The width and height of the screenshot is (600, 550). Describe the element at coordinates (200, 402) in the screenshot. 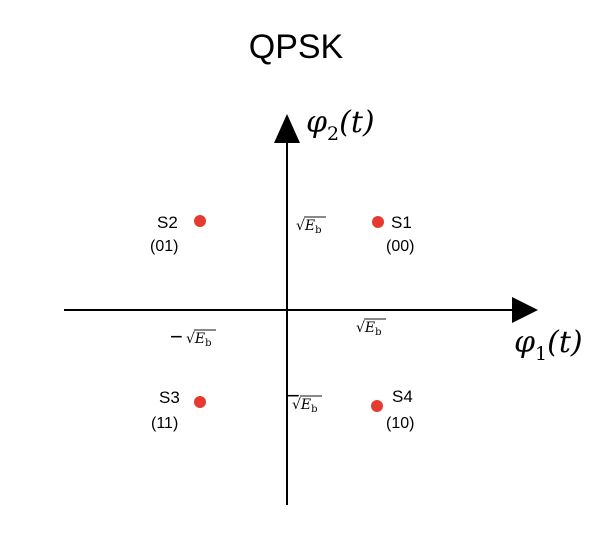

I see `constellation-point-s3` at that location.